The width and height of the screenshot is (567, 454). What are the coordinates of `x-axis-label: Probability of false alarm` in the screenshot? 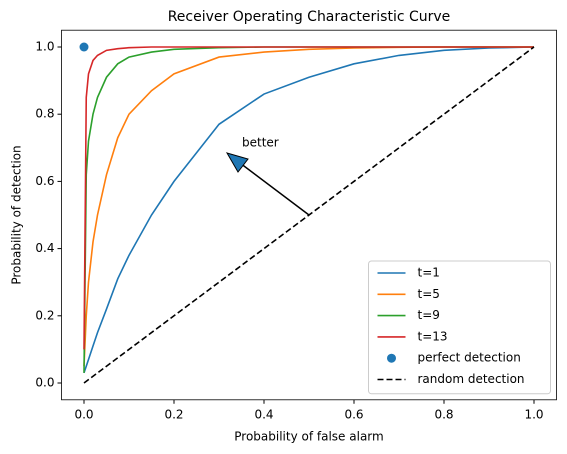 It's located at (308, 437).